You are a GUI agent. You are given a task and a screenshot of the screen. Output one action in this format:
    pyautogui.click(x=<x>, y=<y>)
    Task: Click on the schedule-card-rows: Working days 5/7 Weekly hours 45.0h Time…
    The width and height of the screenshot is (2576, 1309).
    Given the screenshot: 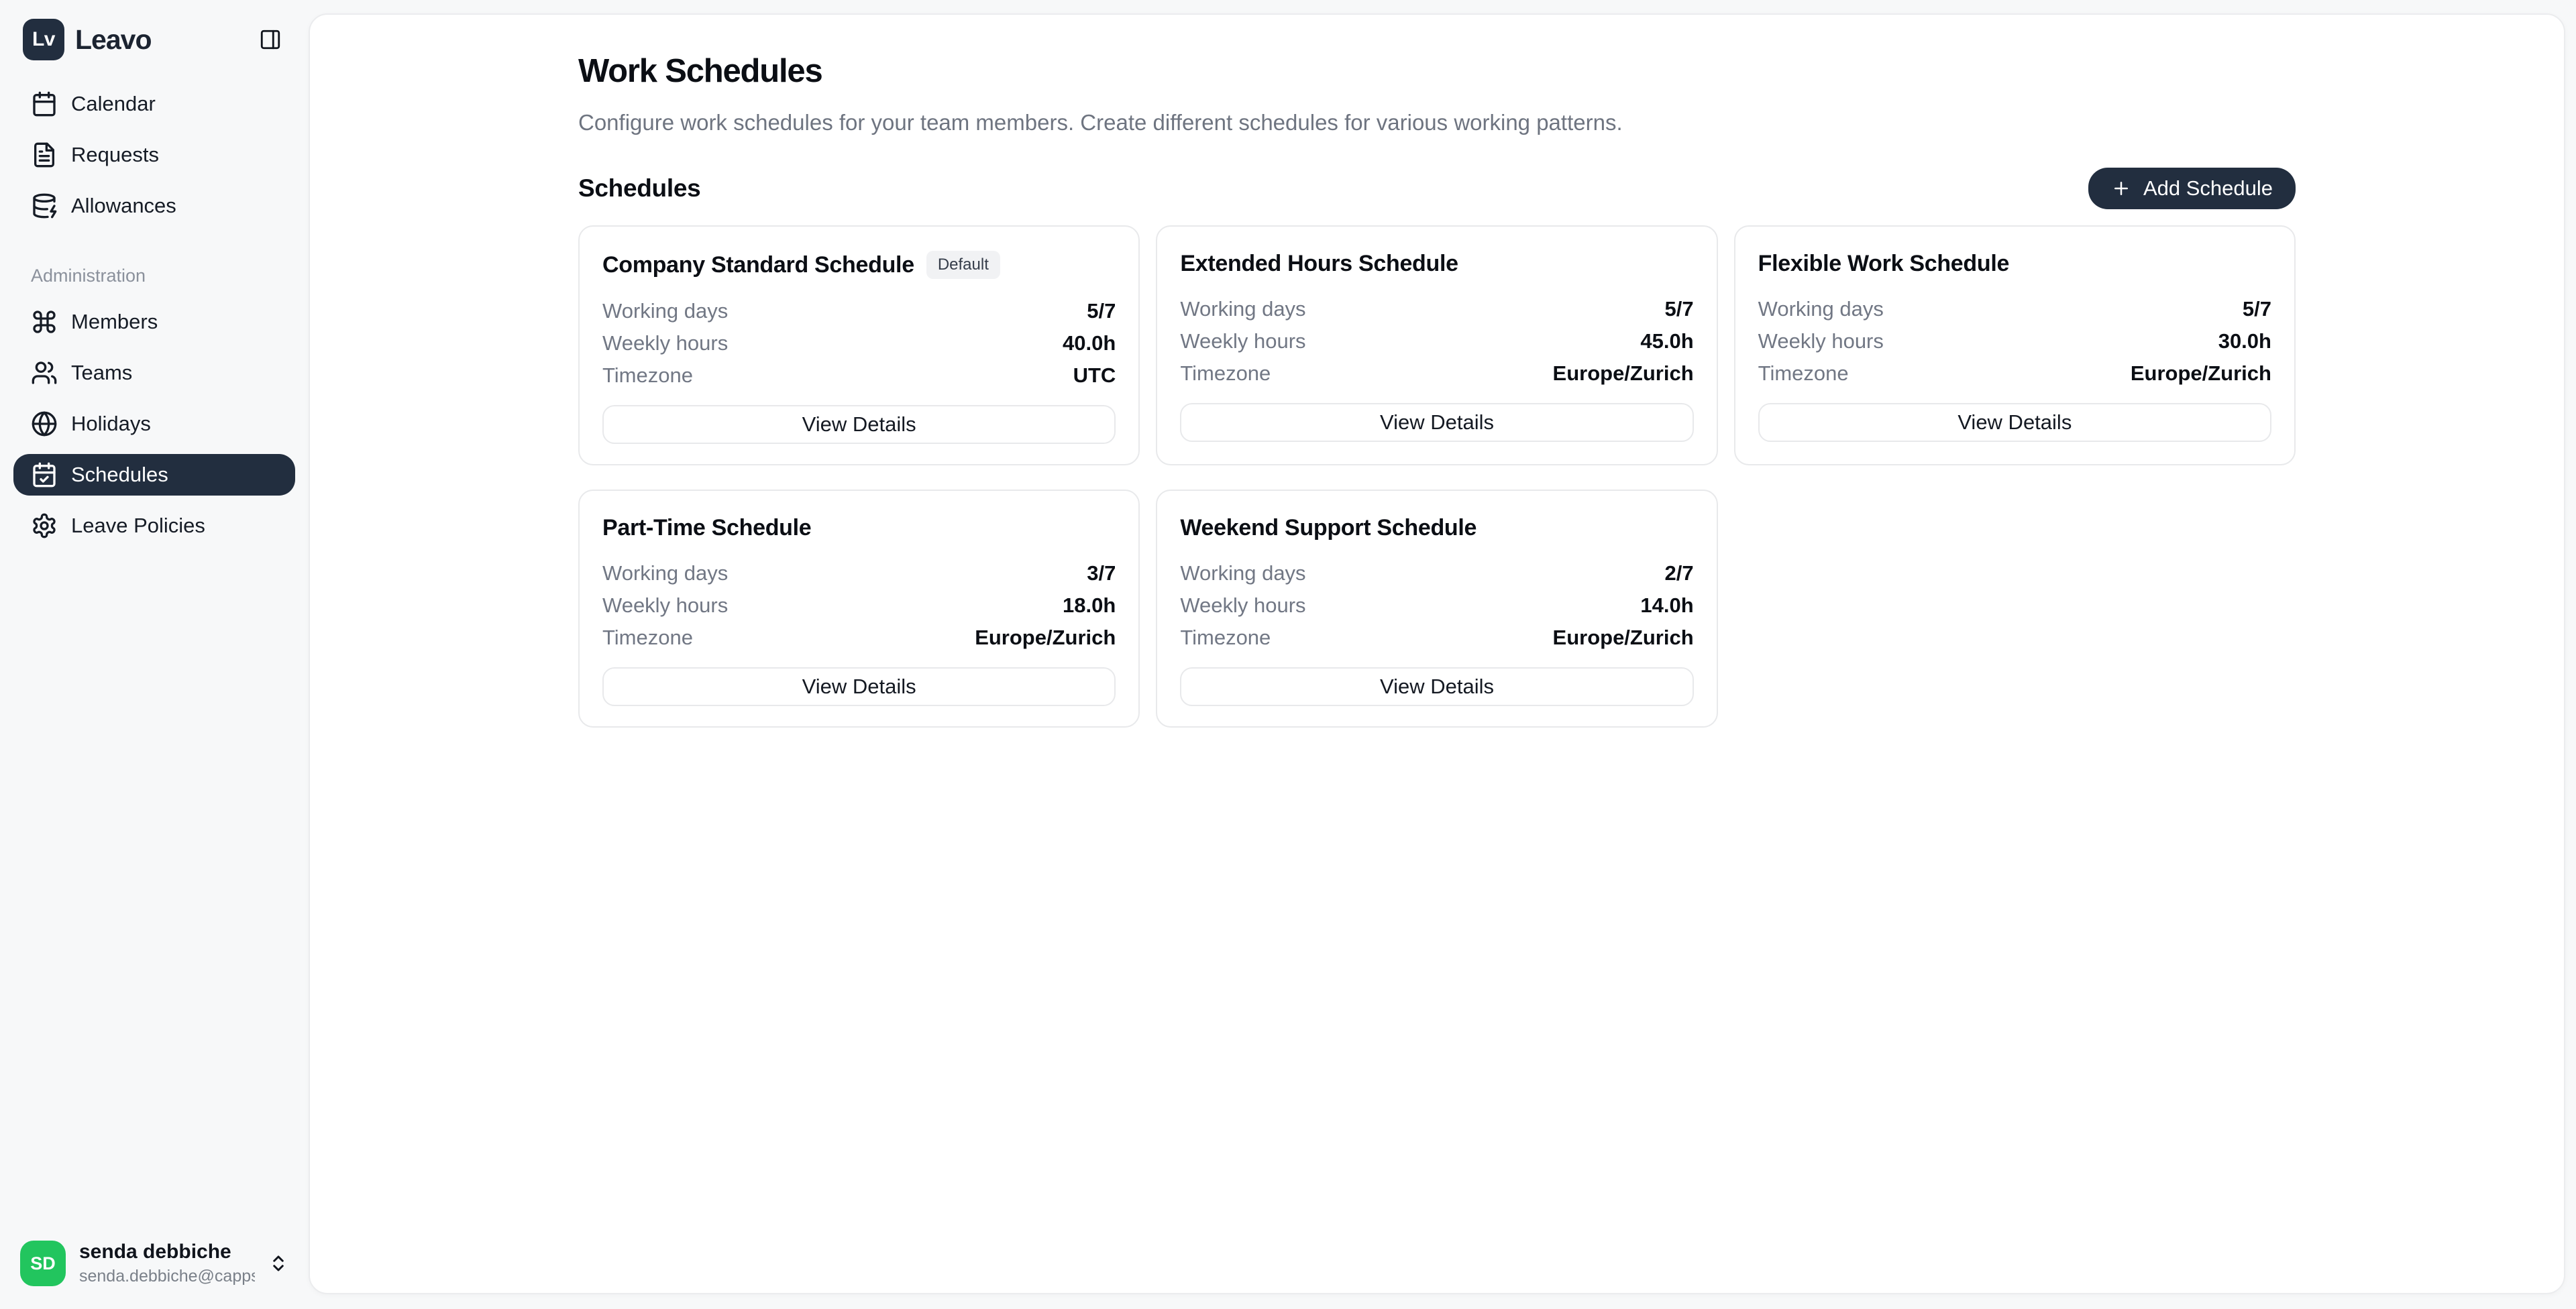 What is the action you would take?
    pyautogui.click(x=1436, y=342)
    